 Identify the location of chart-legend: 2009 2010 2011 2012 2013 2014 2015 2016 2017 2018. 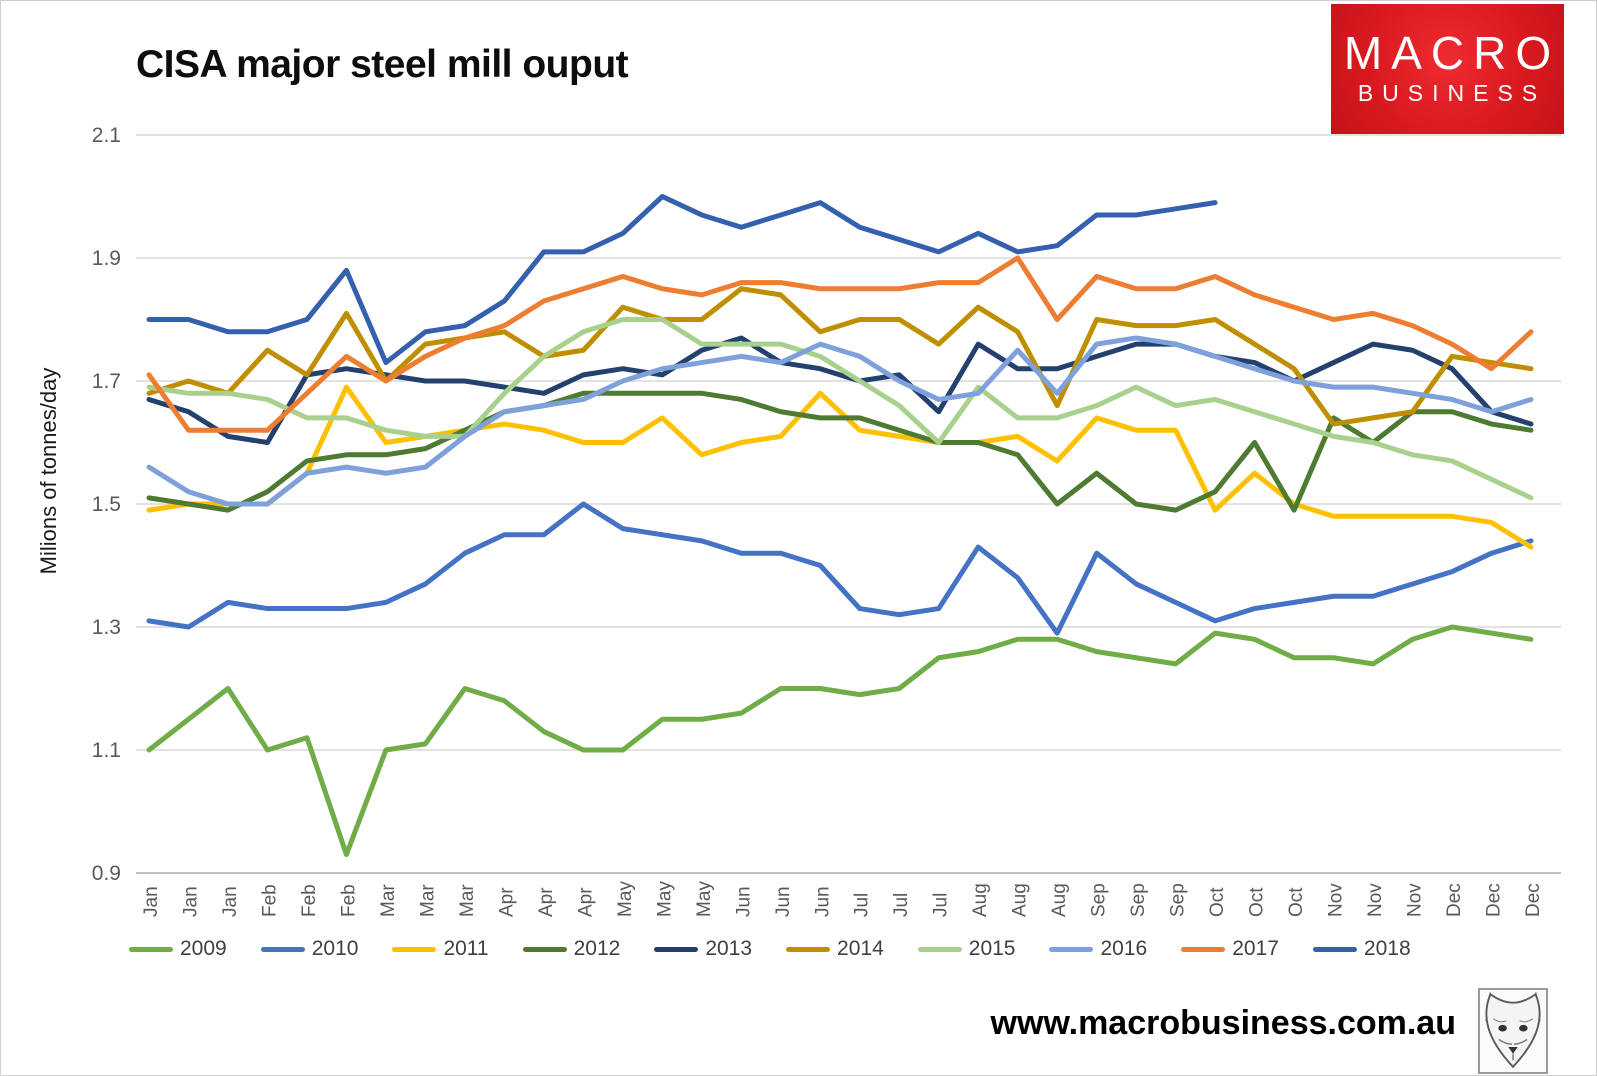
(770, 949).